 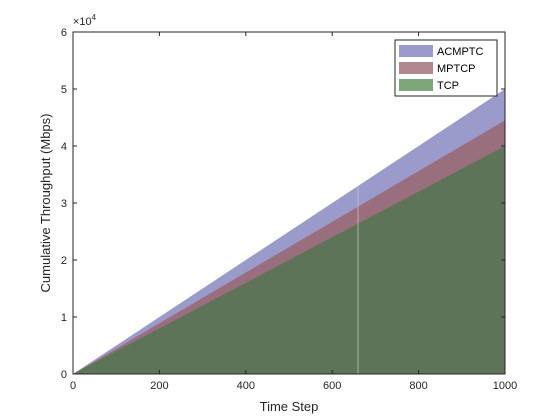 What do you see at coordinates (64, 375) in the screenshot?
I see `y-tick-label: 0` at bounding box center [64, 375].